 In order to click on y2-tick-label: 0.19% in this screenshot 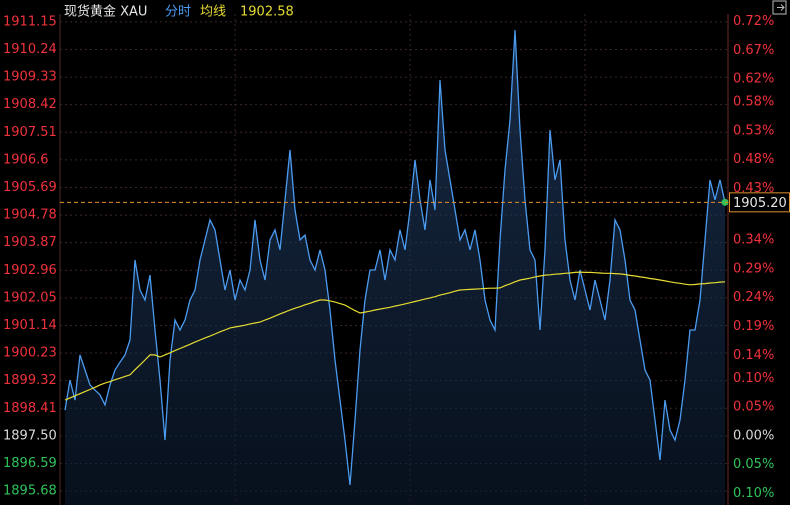, I will do `click(753, 326)`.